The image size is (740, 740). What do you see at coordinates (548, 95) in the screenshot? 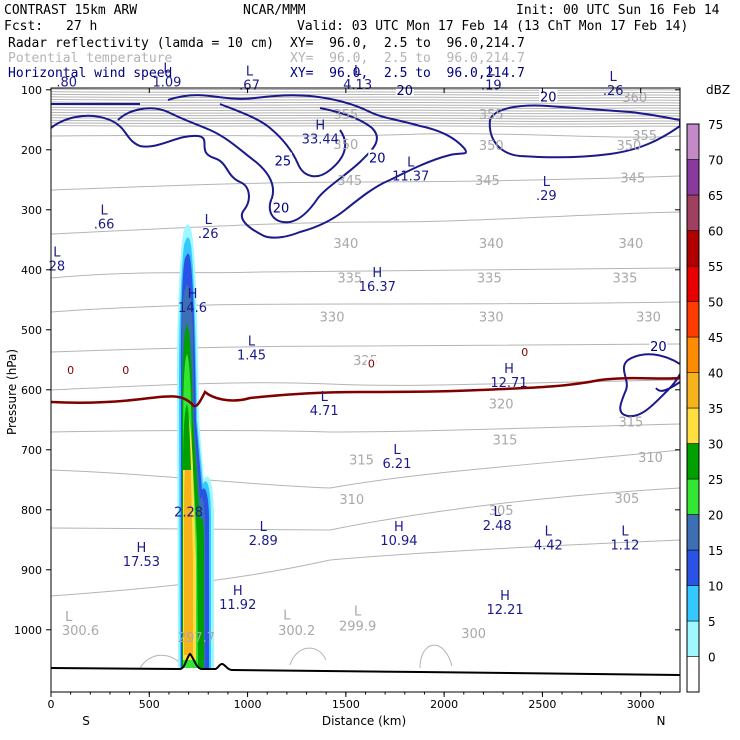
I see `speed-label-bg` at bounding box center [548, 95].